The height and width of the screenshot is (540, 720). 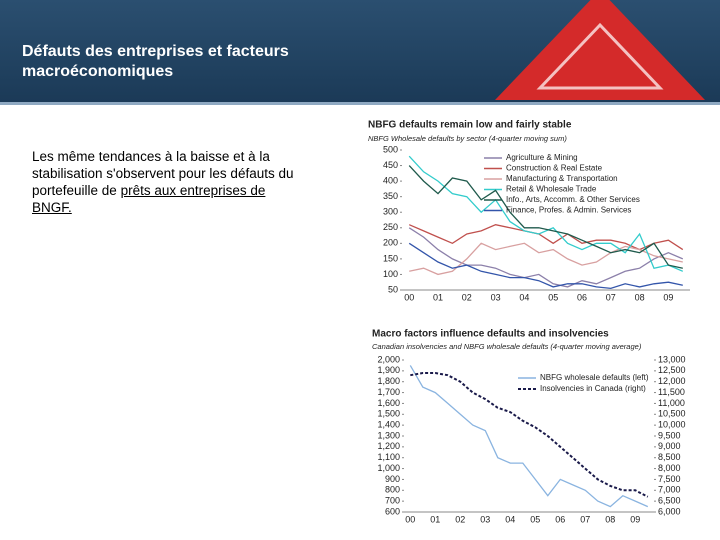 What do you see at coordinates (390, 149) in the screenshot?
I see `y-tick-label: 500` at bounding box center [390, 149].